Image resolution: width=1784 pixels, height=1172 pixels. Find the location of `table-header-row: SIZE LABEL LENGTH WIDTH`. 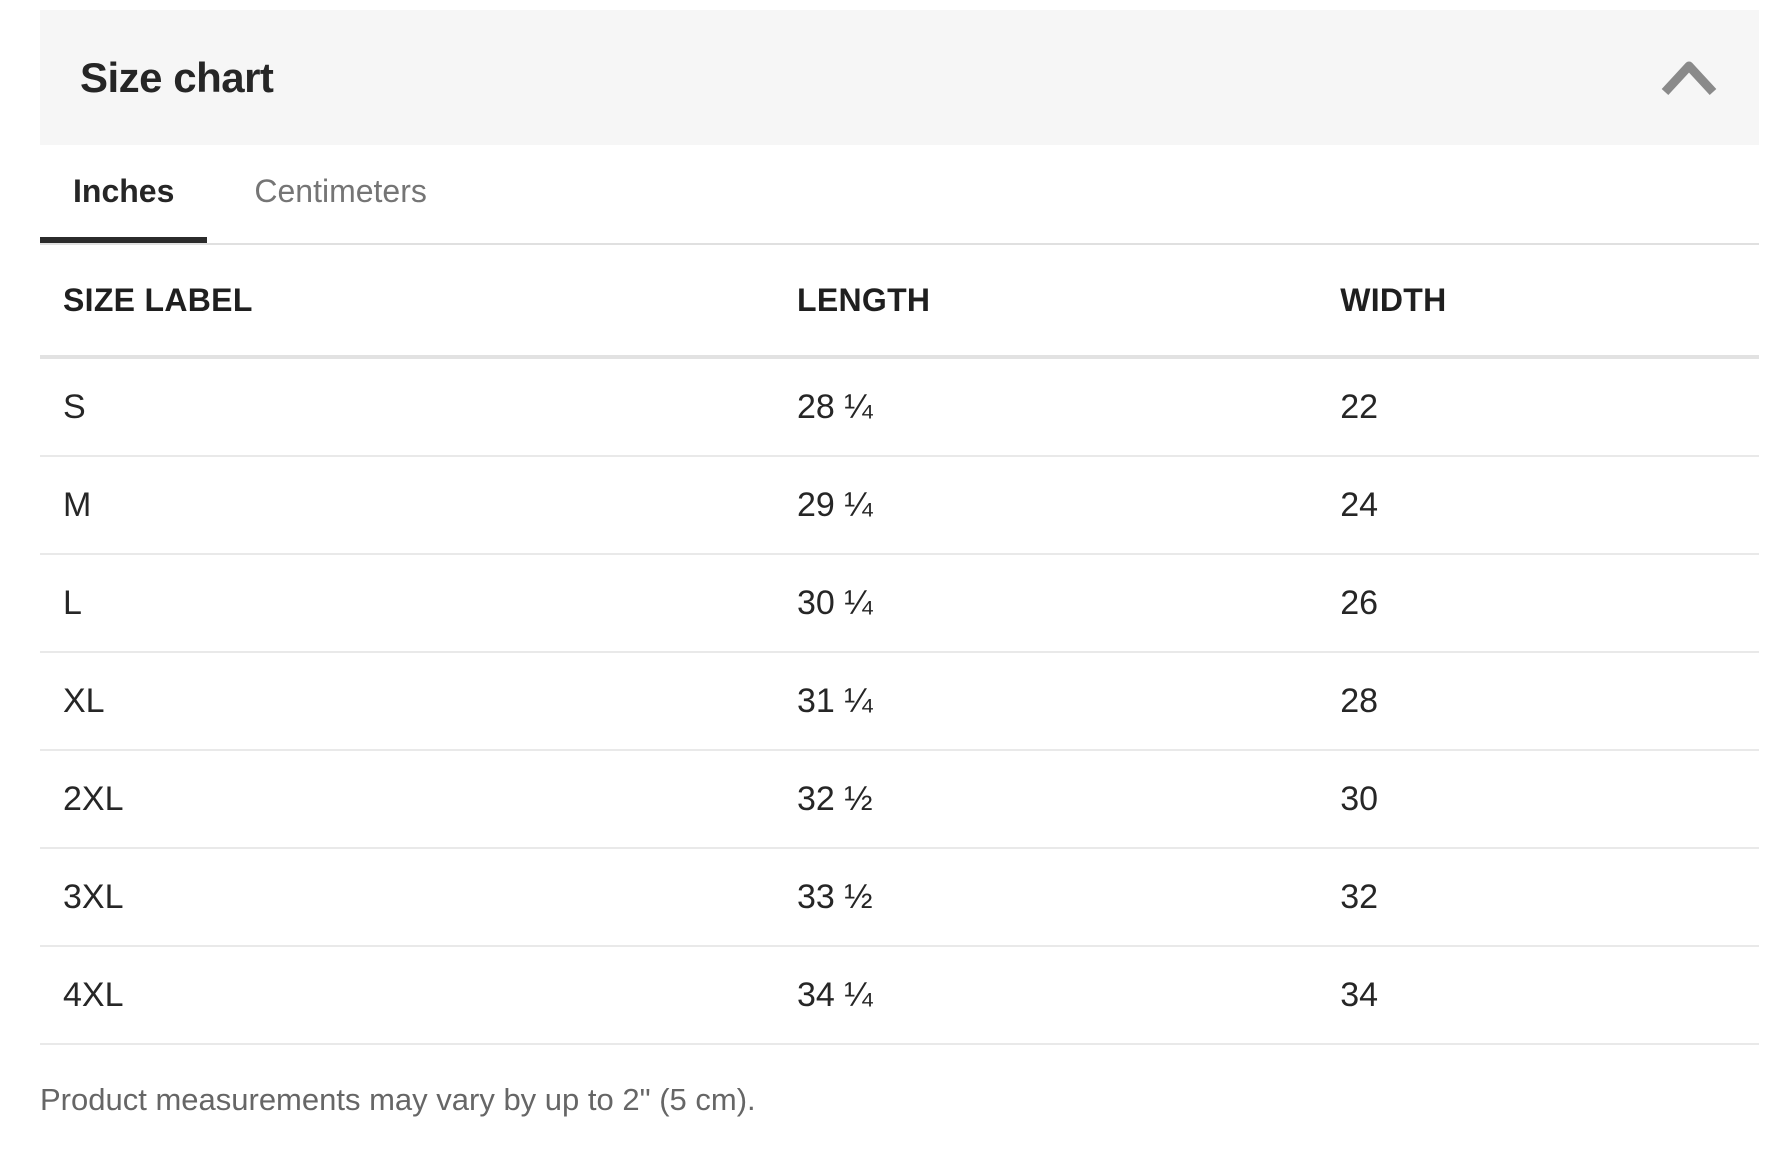

table-header-row: SIZE LABEL LENGTH WIDTH is located at coordinates (899, 302).